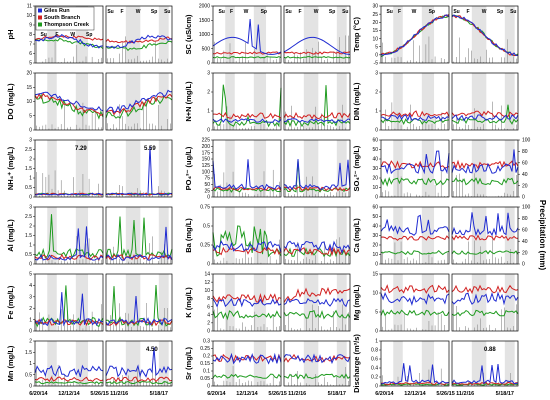 The image size is (550, 400). Describe the element at coordinates (356, 168) in the screenshot. I see `y-axis-label: SO₄²⁻ (mg/L)` at that location.